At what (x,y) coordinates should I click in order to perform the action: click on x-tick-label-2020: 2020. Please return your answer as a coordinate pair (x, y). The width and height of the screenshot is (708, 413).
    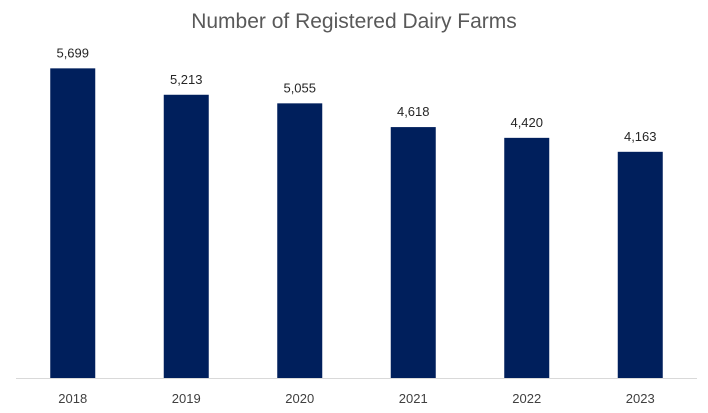
    Looking at the image, I should click on (299, 398).